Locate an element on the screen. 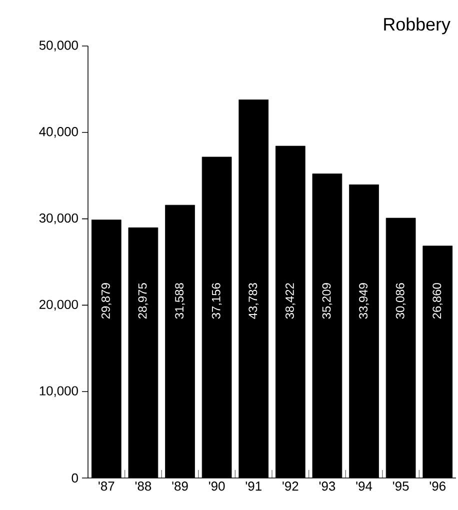 This screenshot has height=510, width=458. y-tick-label: 40,000 is located at coordinates (58, 132).